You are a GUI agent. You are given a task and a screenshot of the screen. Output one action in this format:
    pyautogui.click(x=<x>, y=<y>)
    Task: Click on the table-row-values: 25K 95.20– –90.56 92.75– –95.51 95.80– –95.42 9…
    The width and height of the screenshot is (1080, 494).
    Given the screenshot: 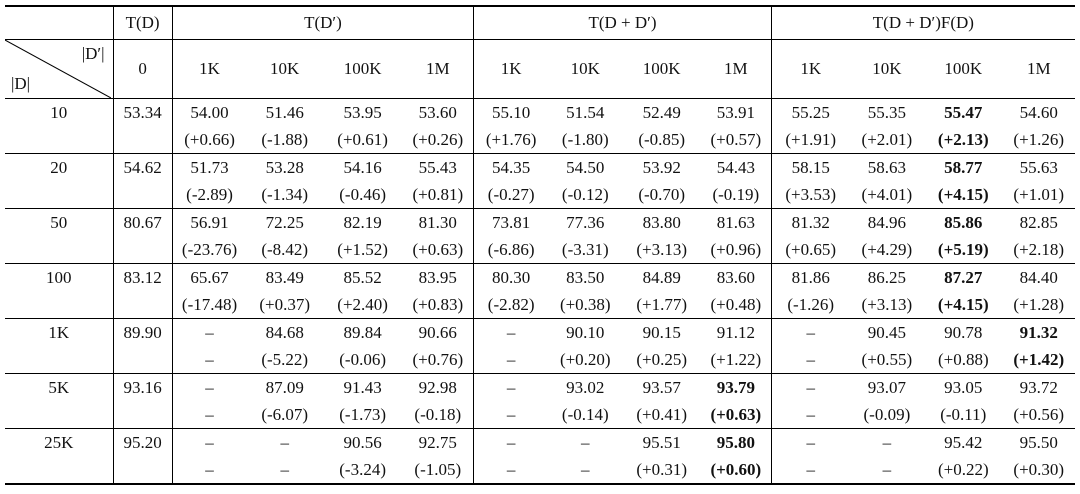 What is the action you would take?
    pyautogui.click(x=540, y=442)
    